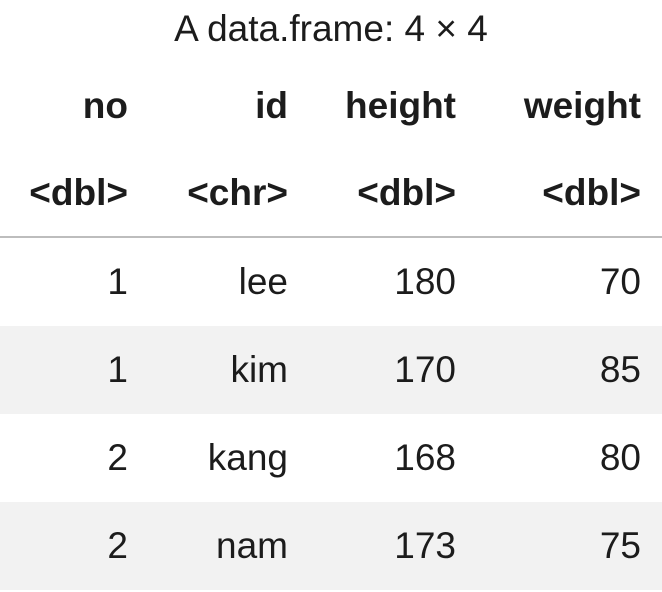 The height and width of the screenshot is (592, 662). Describe the element at coordinates (393, 370) in the screenshot. I see `cell-height: 170` at that location.